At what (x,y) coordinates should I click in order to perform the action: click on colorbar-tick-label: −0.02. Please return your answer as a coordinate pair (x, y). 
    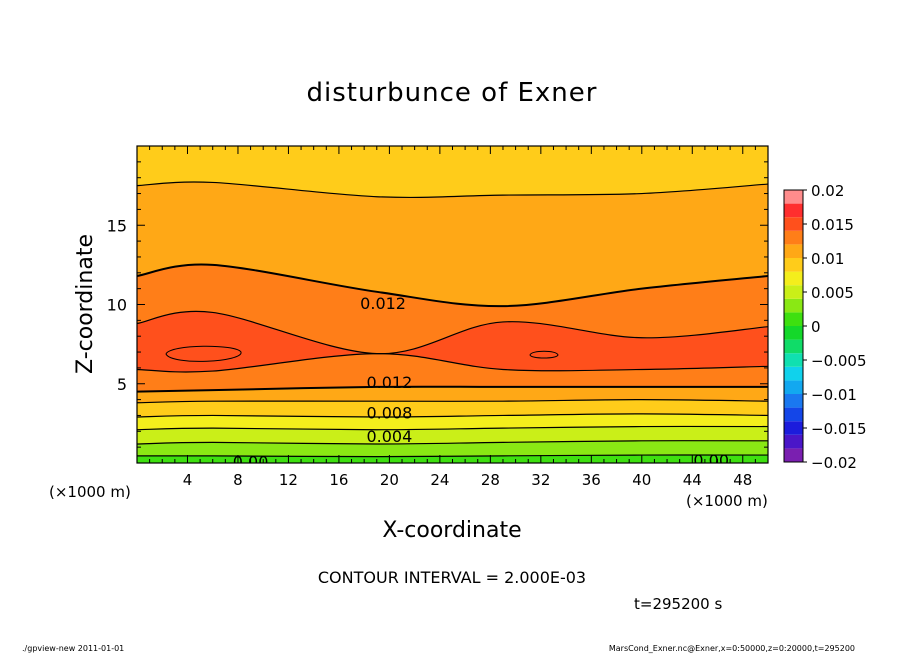
    Looking at the image, I should click on (834, 463).